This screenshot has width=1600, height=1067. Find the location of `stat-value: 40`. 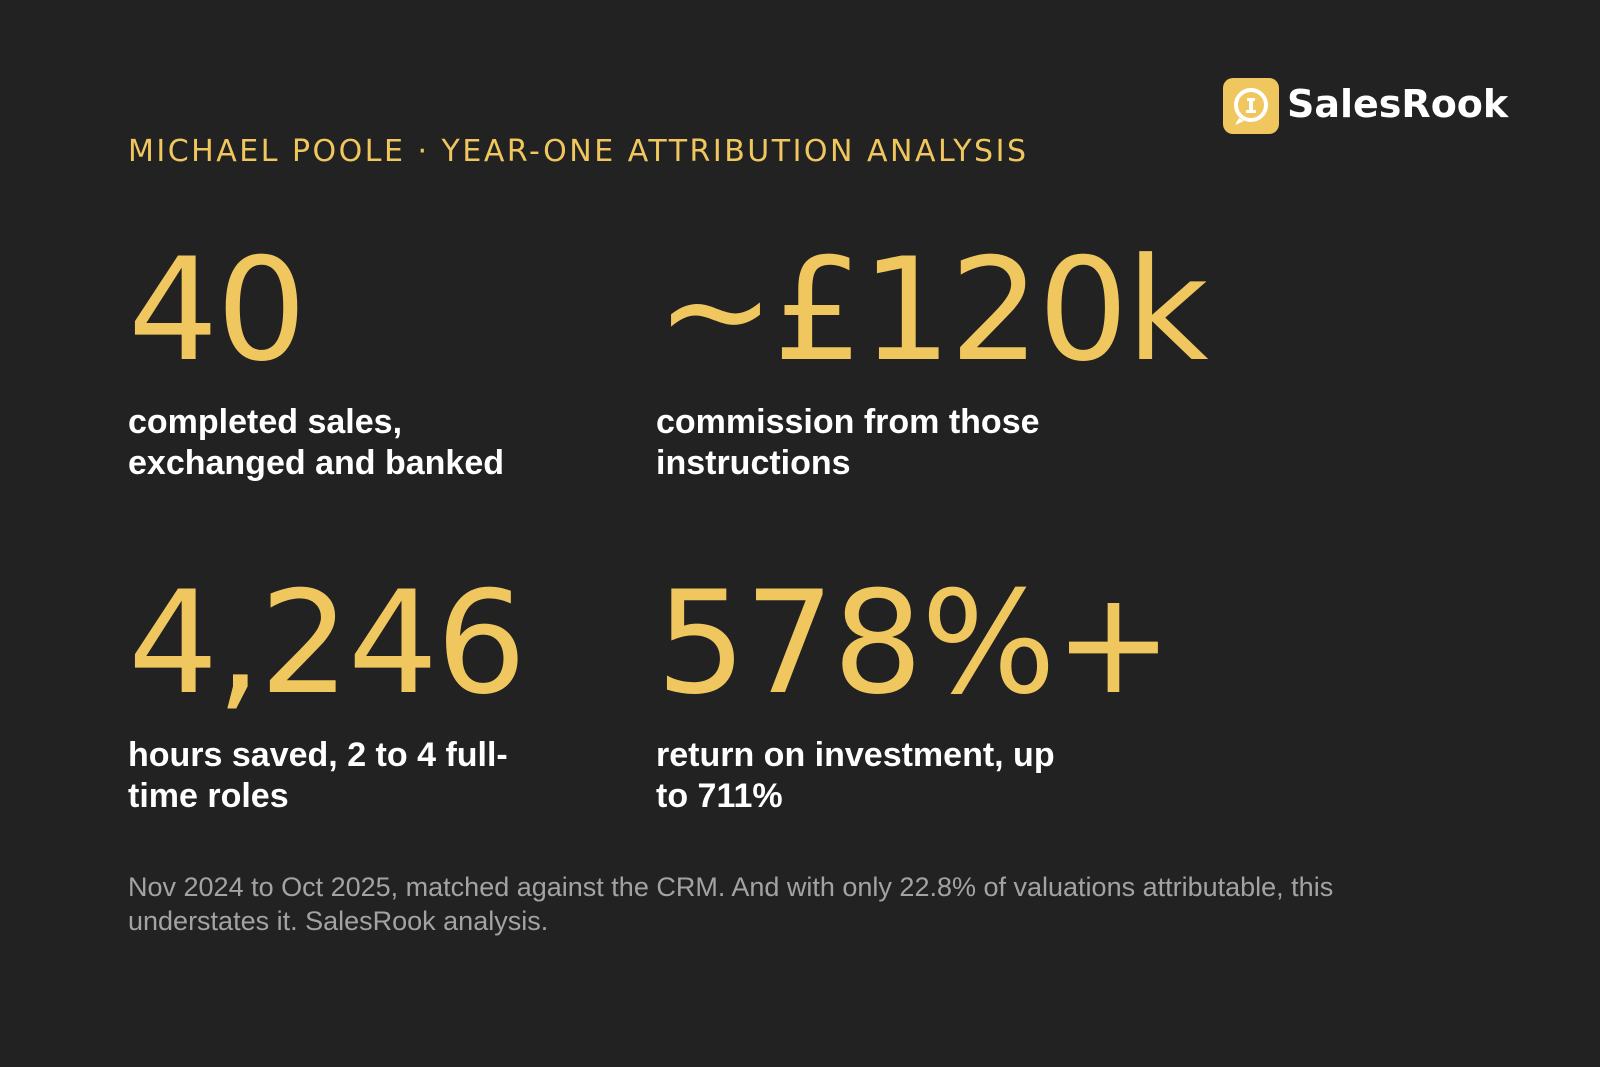

stat-value: 40 is located at coordinates (217, 310).